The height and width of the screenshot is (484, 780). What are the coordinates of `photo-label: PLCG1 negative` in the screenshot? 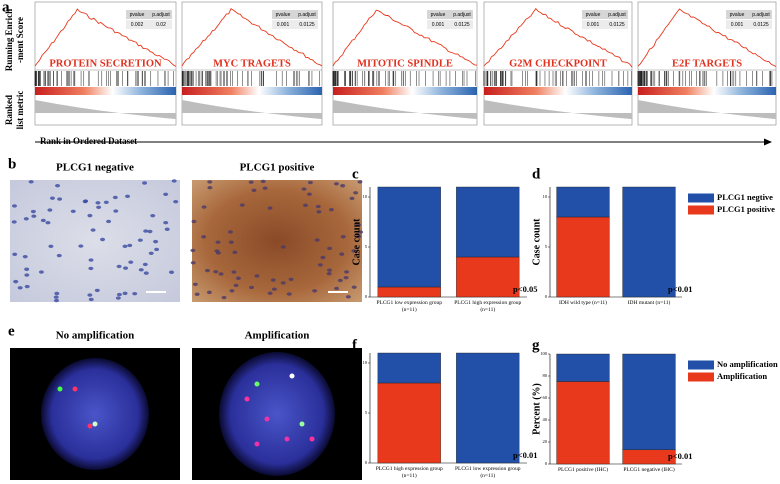 It's located at (95, 168).